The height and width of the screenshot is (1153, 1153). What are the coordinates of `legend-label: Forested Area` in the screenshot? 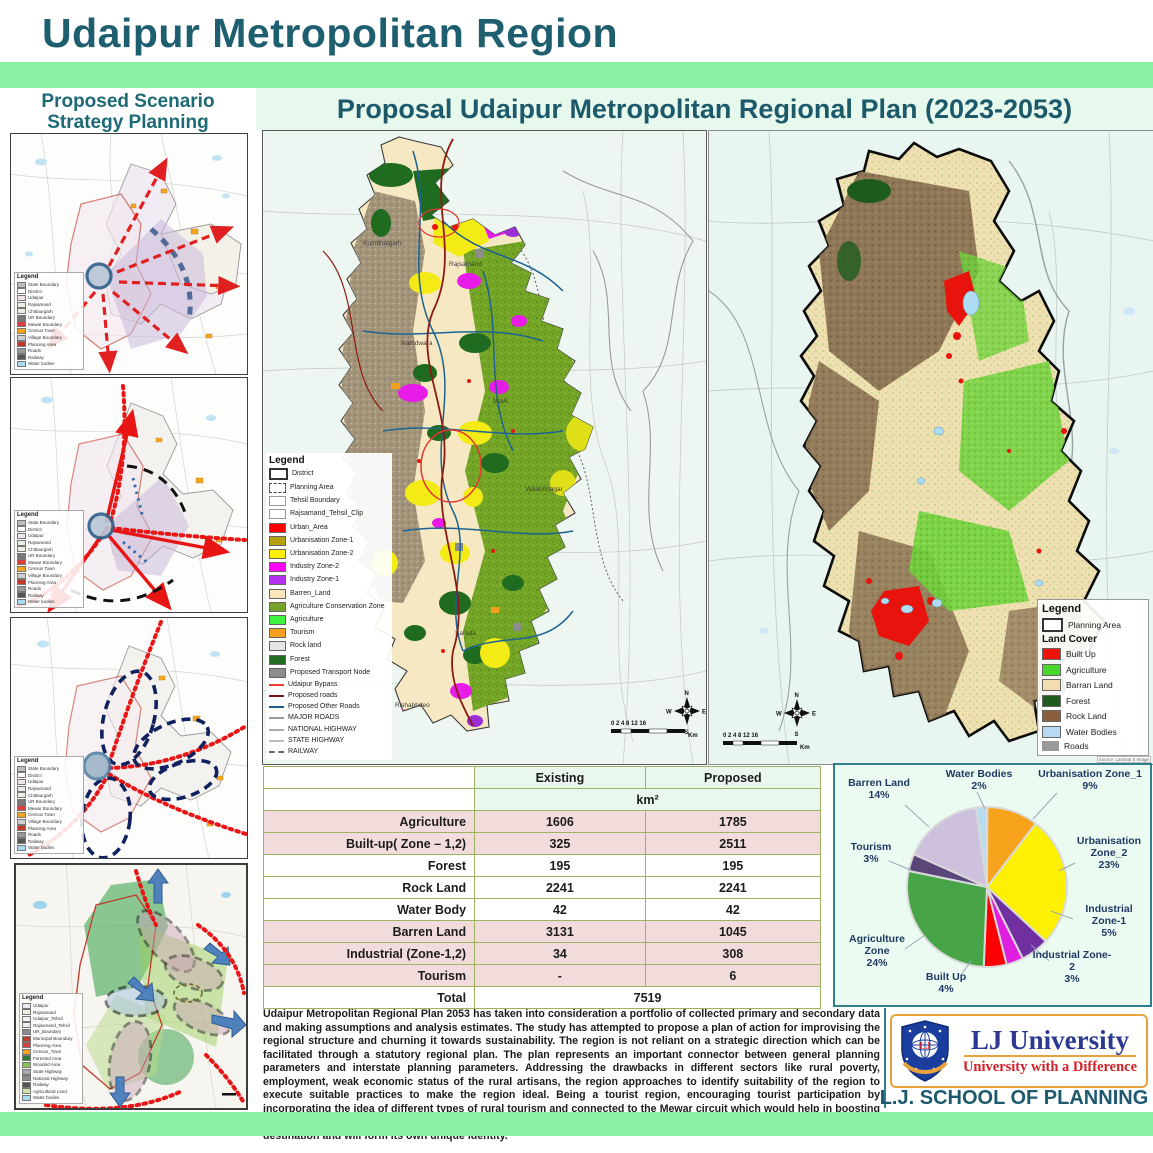 It's located at (47, 1058).